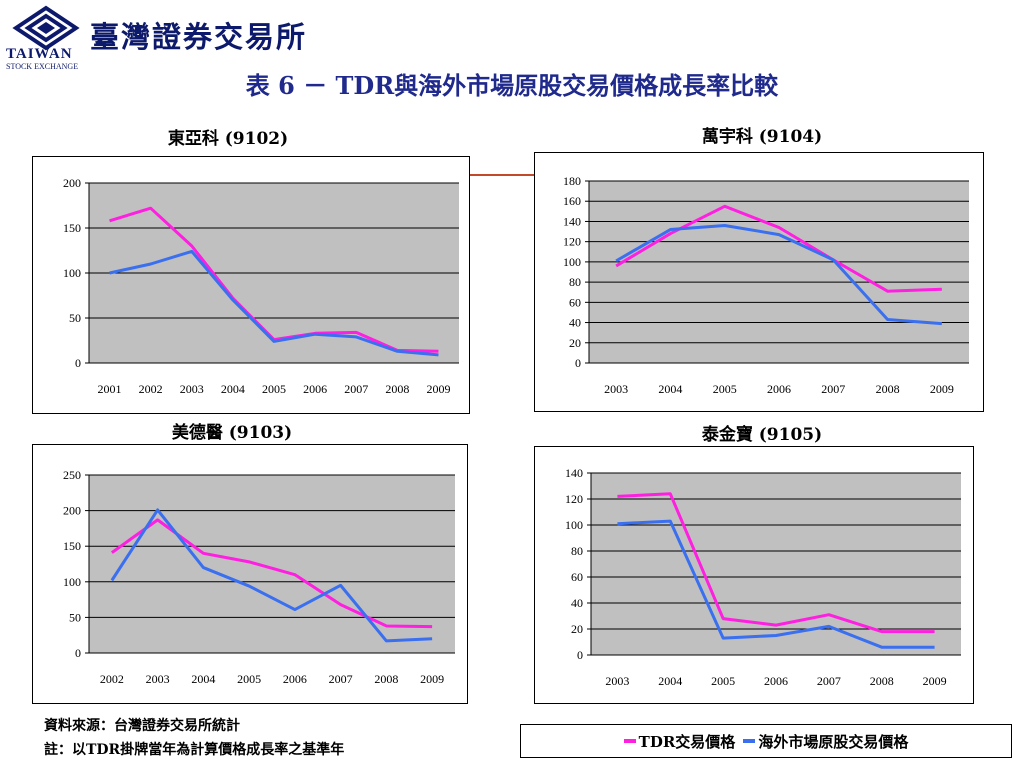  What do you see at coordinates (629, 741) in the screenshot?
I see `legend-swatch-tdr` at bounding box center [629, 741].